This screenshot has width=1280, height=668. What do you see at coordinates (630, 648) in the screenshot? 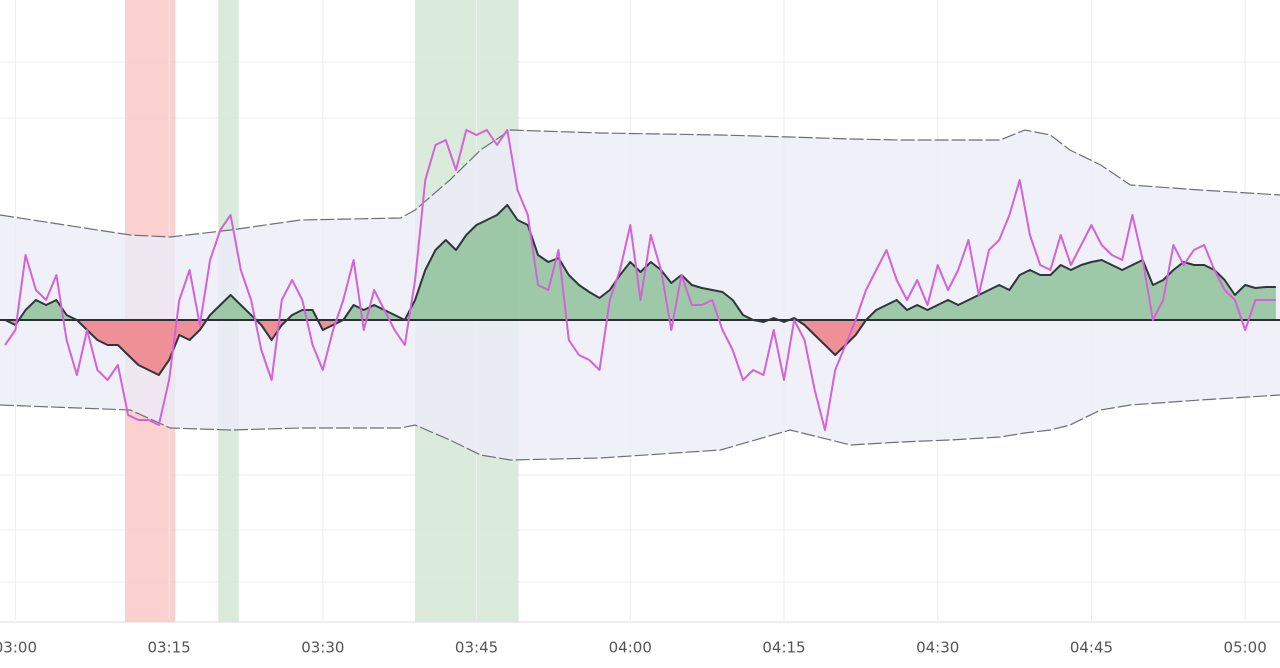
I see `x-tick-label: 04:00` at bounding box center [630, 648].